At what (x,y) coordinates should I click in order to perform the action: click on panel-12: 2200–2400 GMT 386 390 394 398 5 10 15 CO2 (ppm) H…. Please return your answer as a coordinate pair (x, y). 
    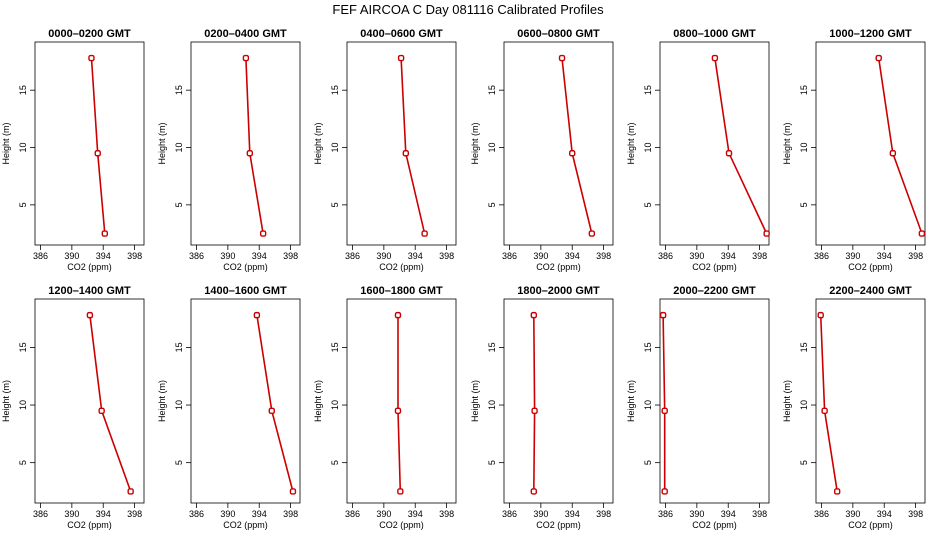
    Looking at the image, I should click on (854, 407).